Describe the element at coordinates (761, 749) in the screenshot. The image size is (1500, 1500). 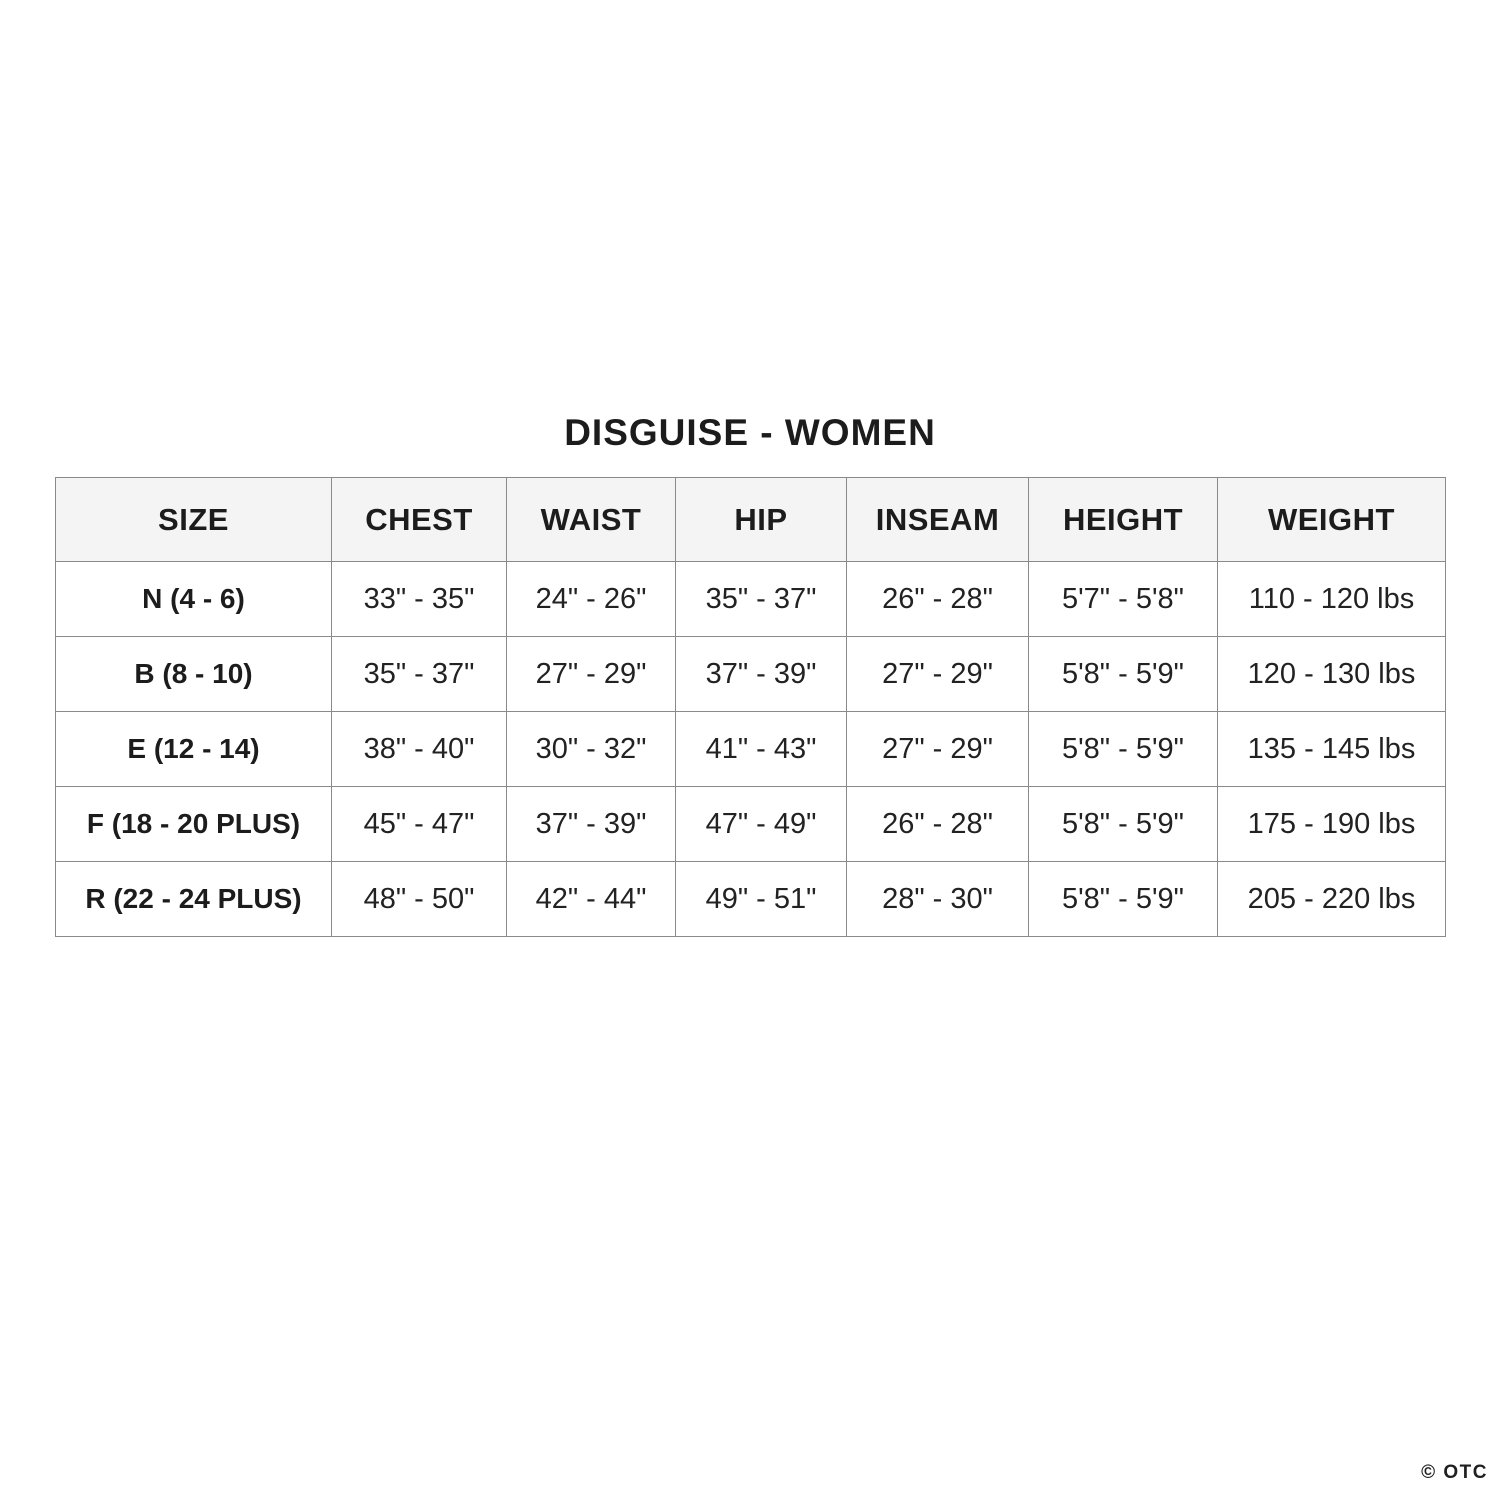
I see `table-cell-hip: 41" - 43"` at that location.